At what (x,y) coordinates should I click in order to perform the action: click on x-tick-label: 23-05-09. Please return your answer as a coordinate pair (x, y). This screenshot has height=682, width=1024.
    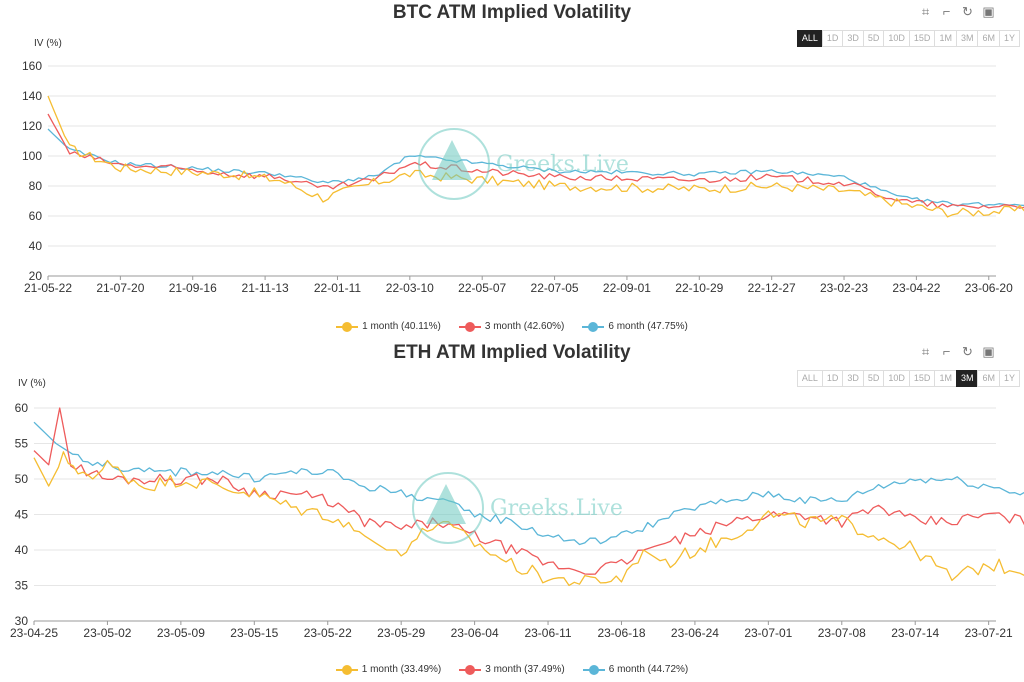
    Looking at the image, I should click on (181, 633).